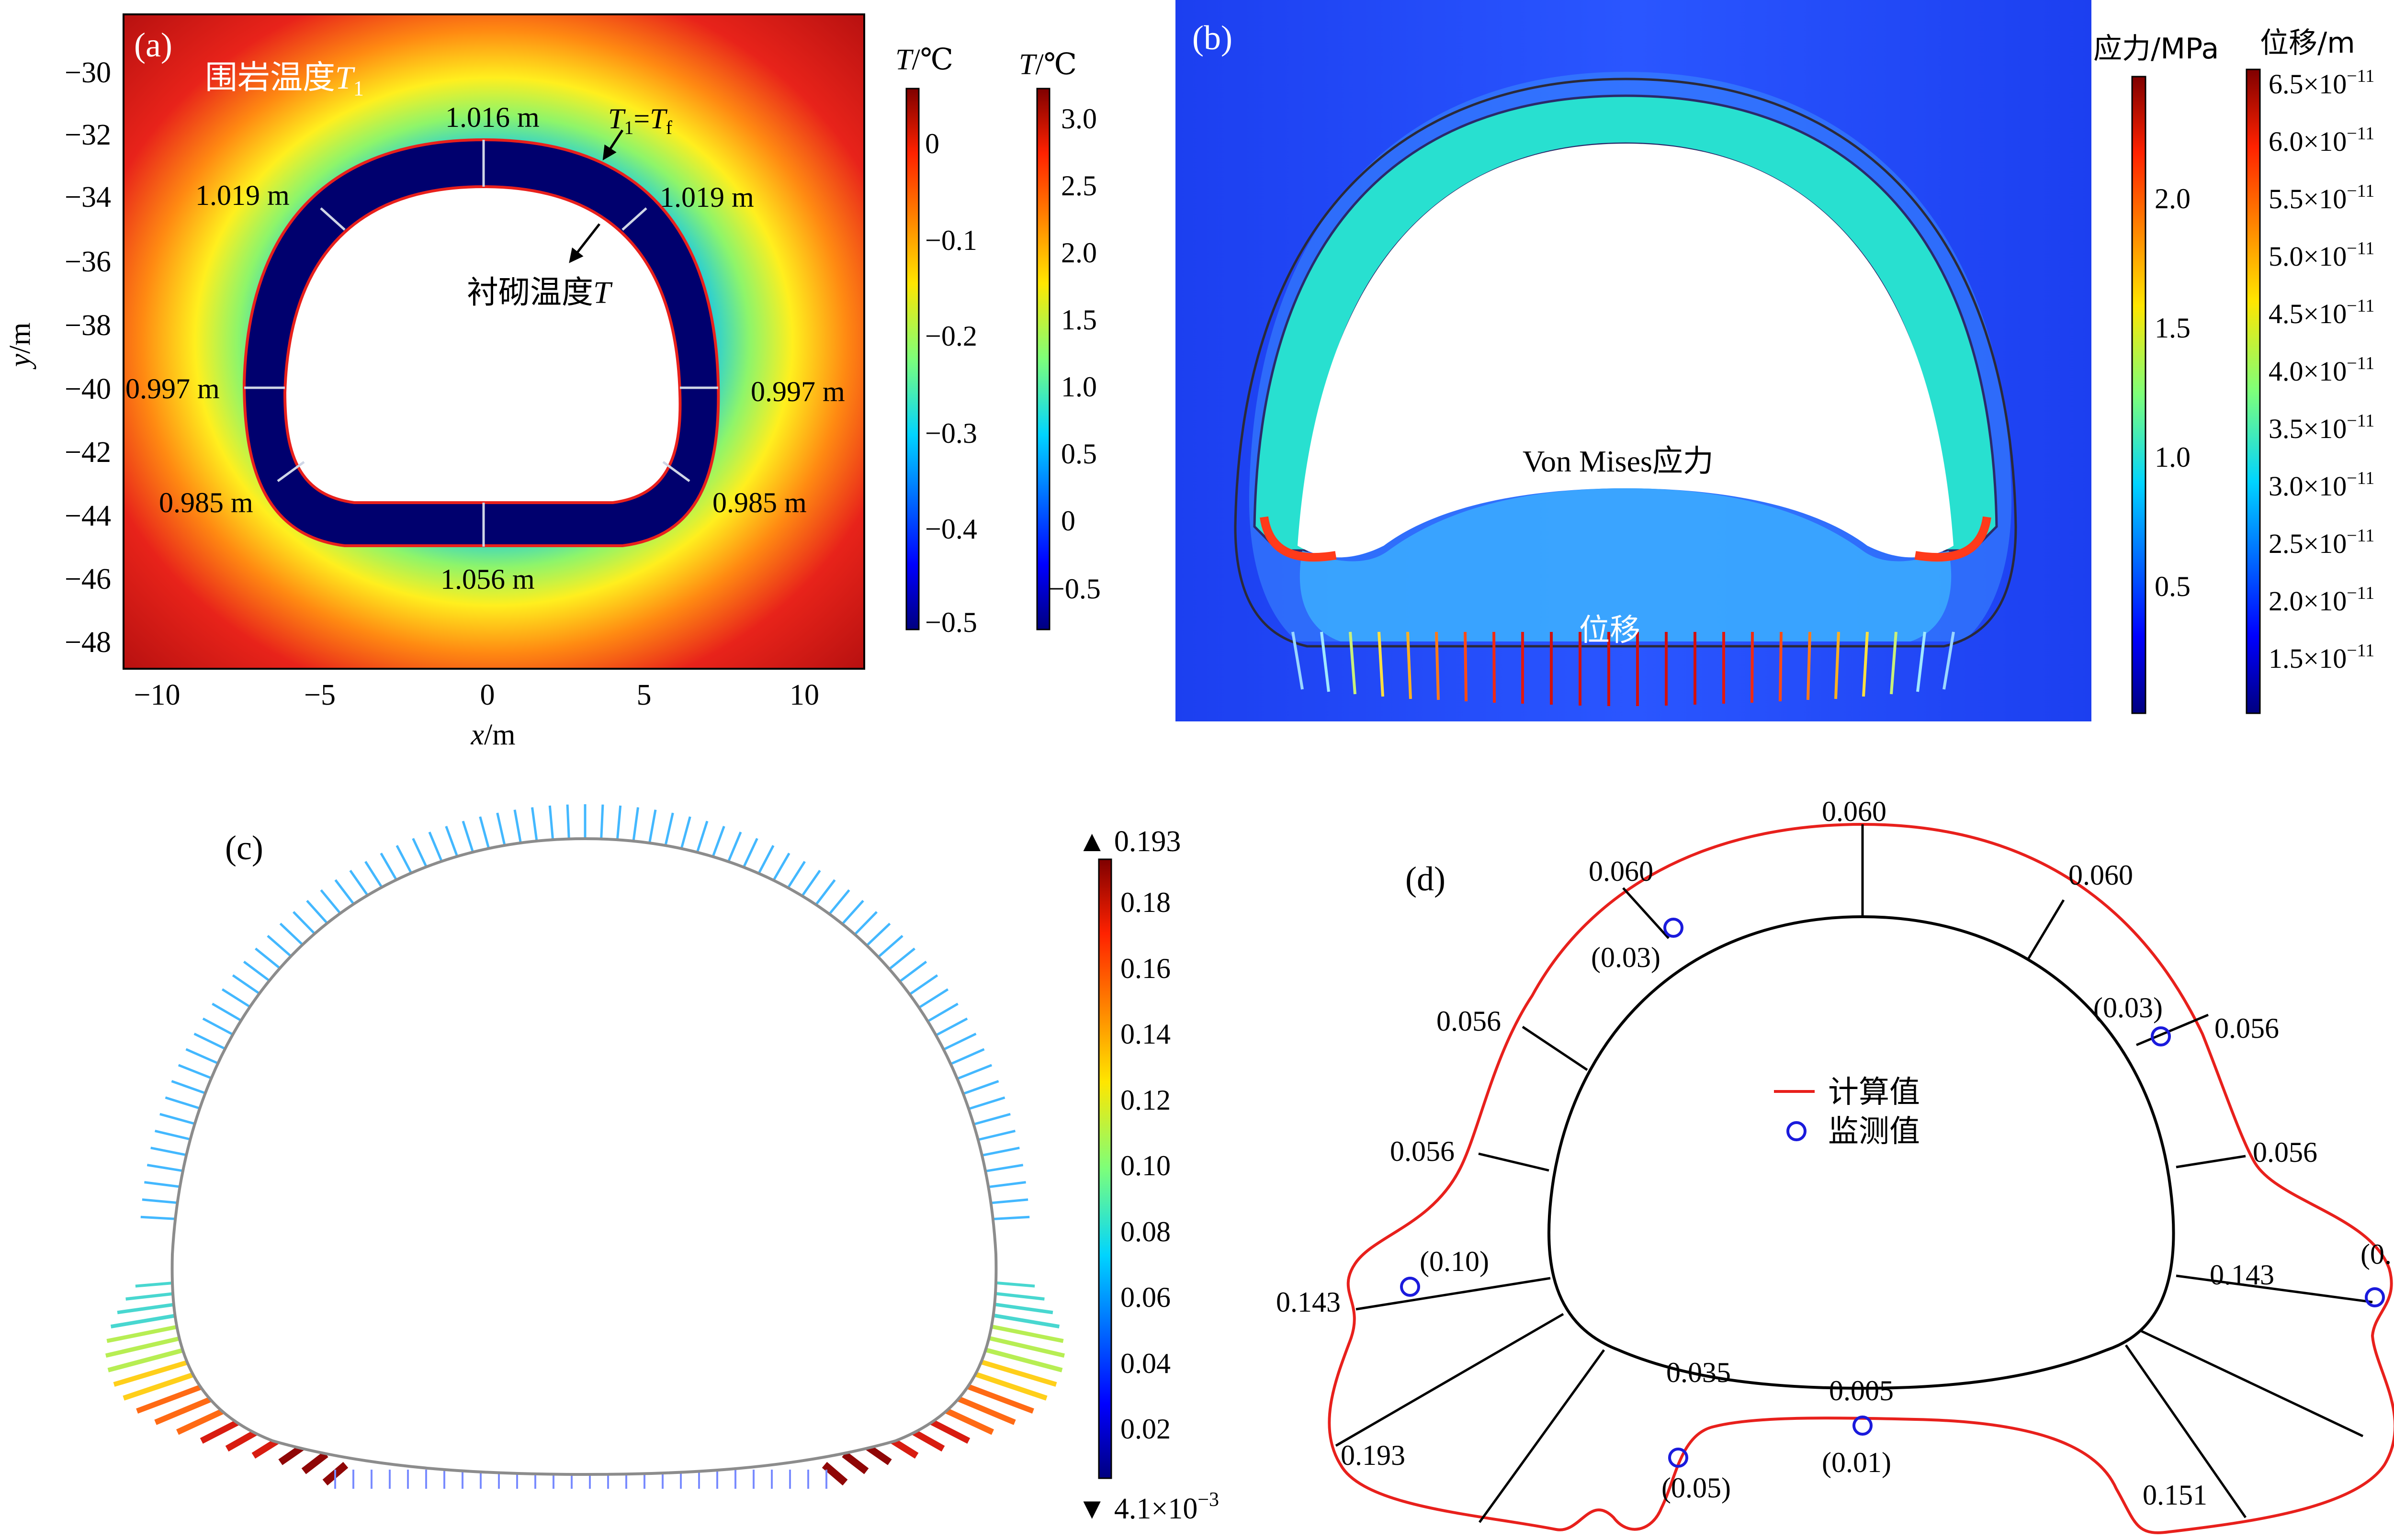  I want to click on colorbar-tick-label: 0.06, so click(1145, 1297).